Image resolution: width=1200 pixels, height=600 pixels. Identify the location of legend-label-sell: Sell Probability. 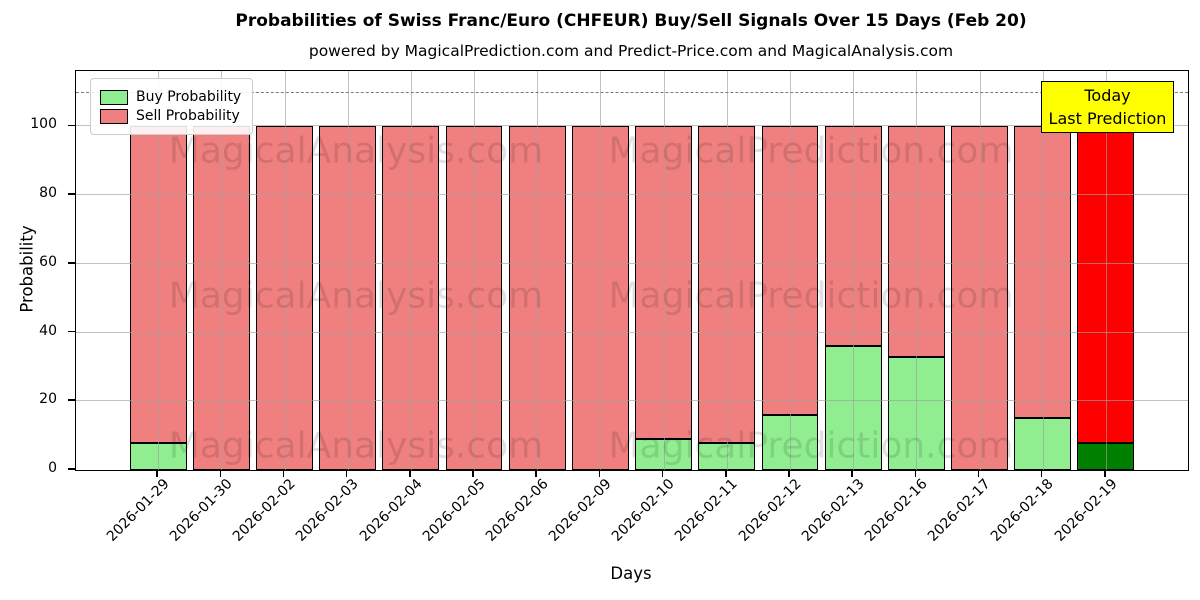
(188, 116).